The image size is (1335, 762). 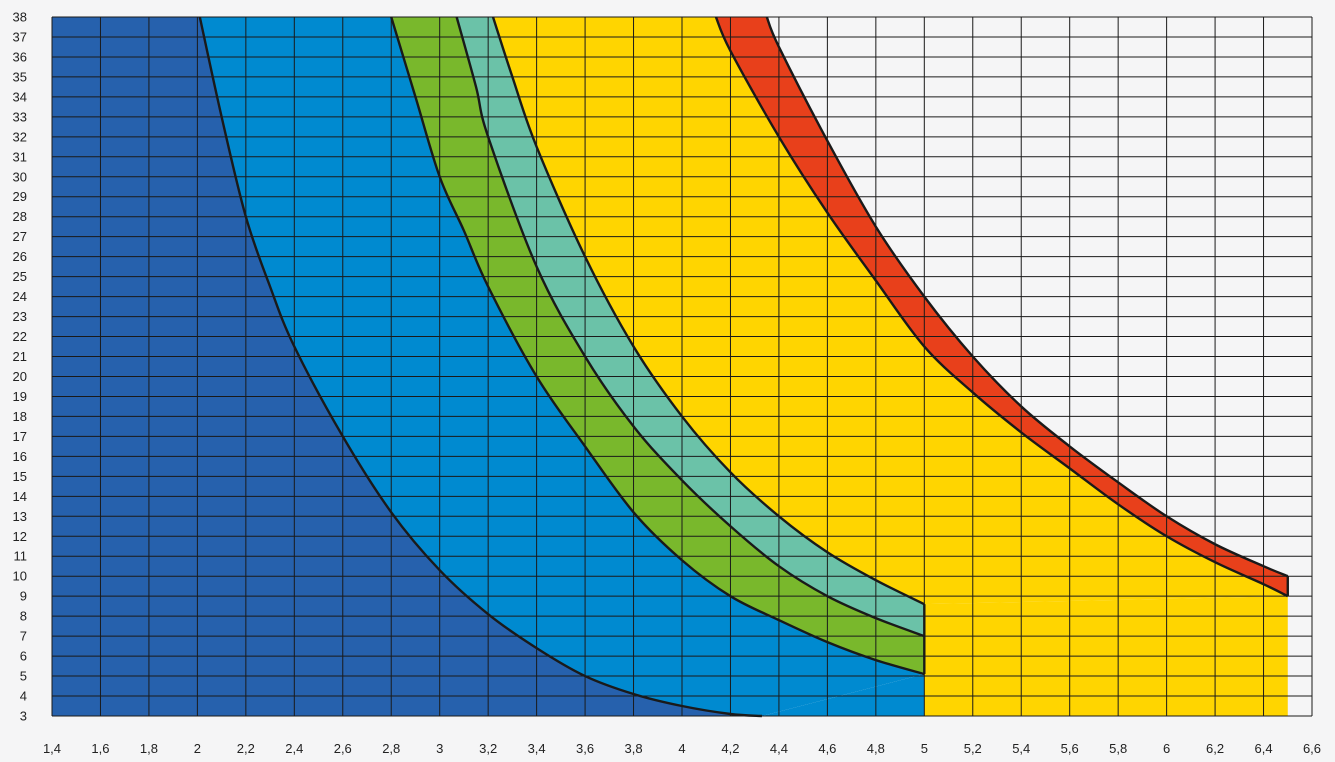 What do you see at coordinates (585, 748) in the screenshot?
I see `x-tick-label: 3,6` at bounding box center [585, 748].